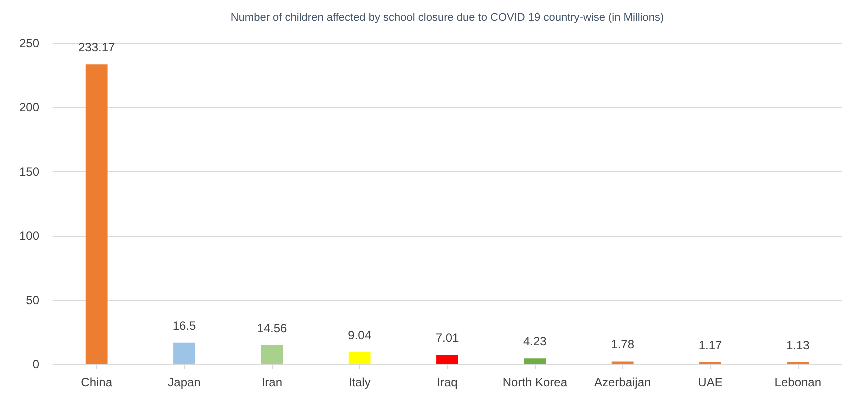 This screenshot has width=852, height=402. I want to click on data-label: 16.5, so click(184, 325).